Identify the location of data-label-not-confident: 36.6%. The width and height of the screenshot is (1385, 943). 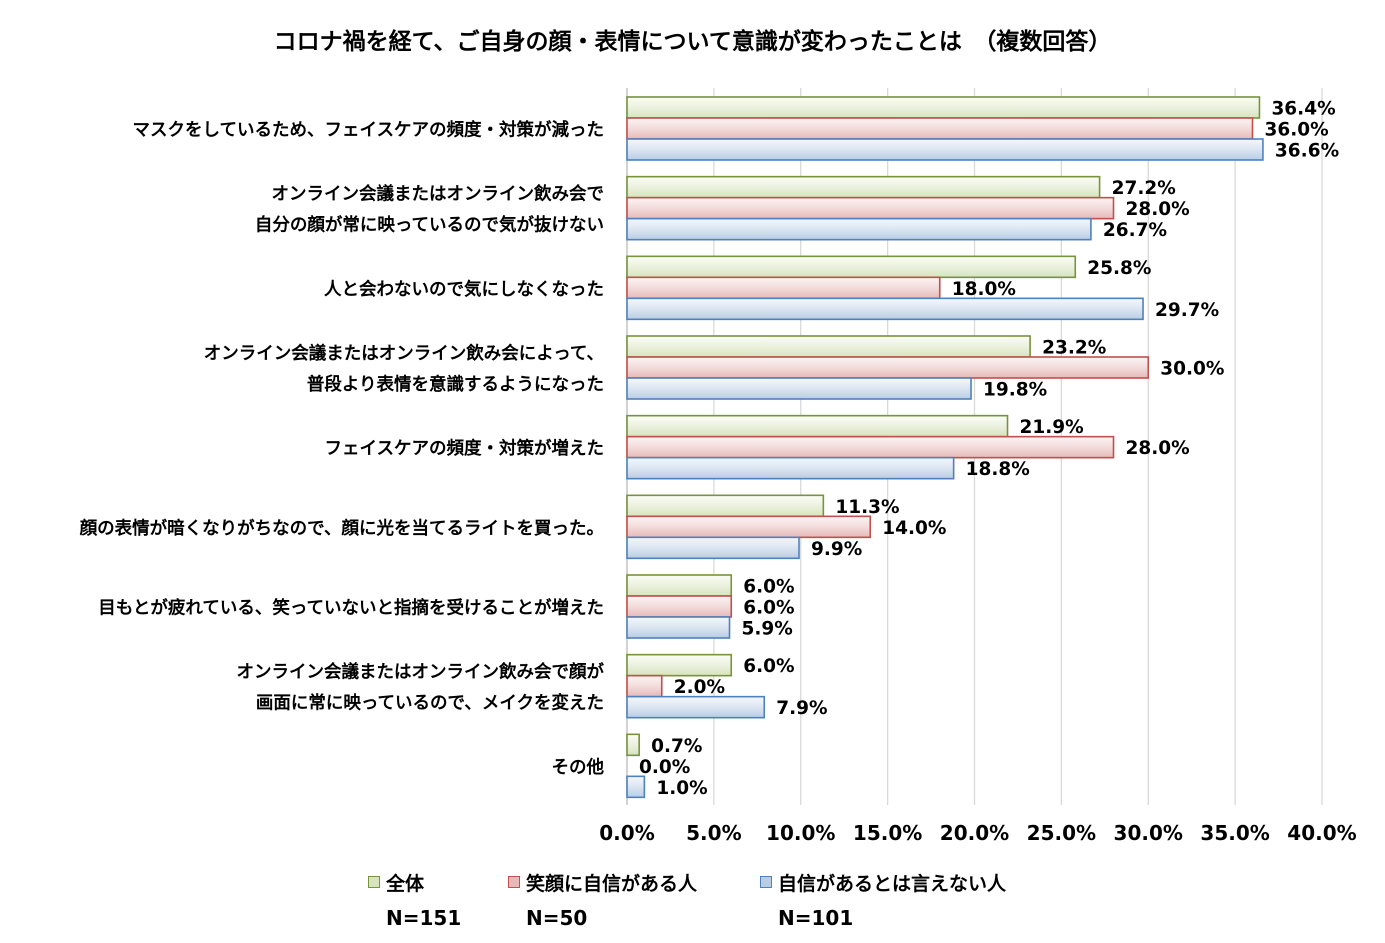
(1307, 151).